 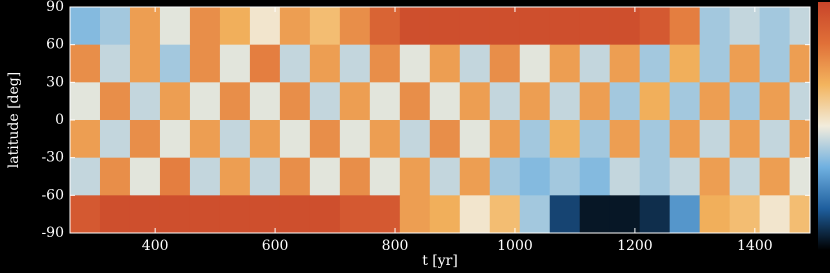 I want to click on x-tick-label: 1400, so click(x=755, y=246).